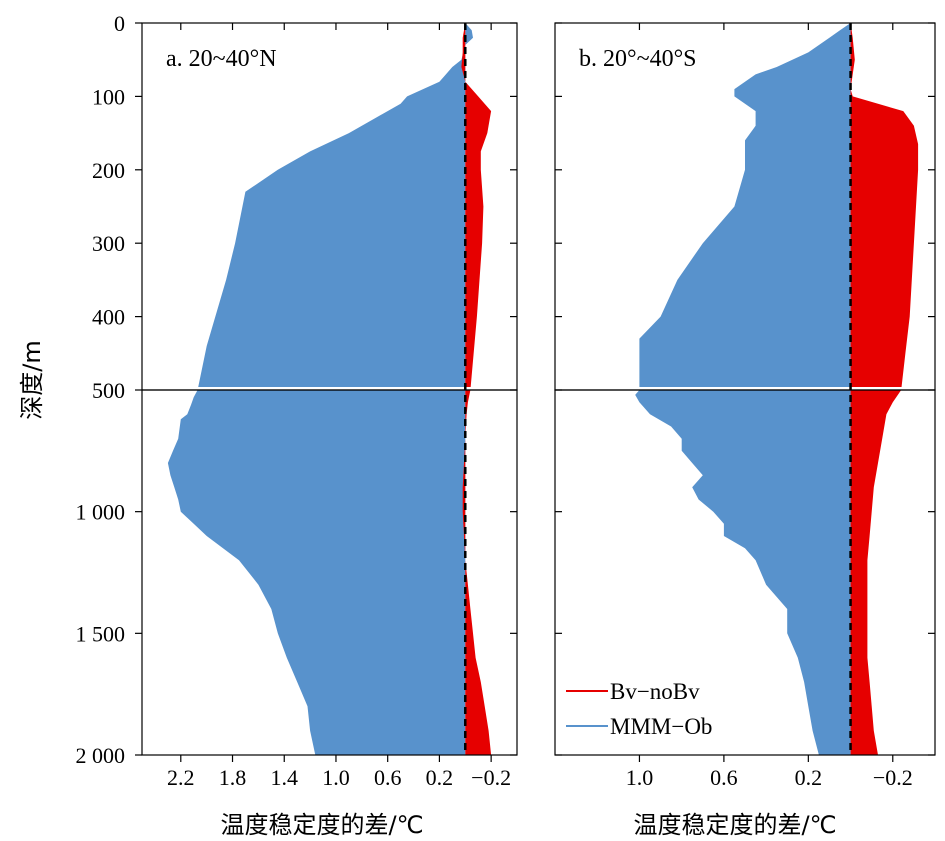 Image resolution: width=945 pixels, height=841 pixels. I want to click on x-tick-label: 1.4, so click(284, 777).